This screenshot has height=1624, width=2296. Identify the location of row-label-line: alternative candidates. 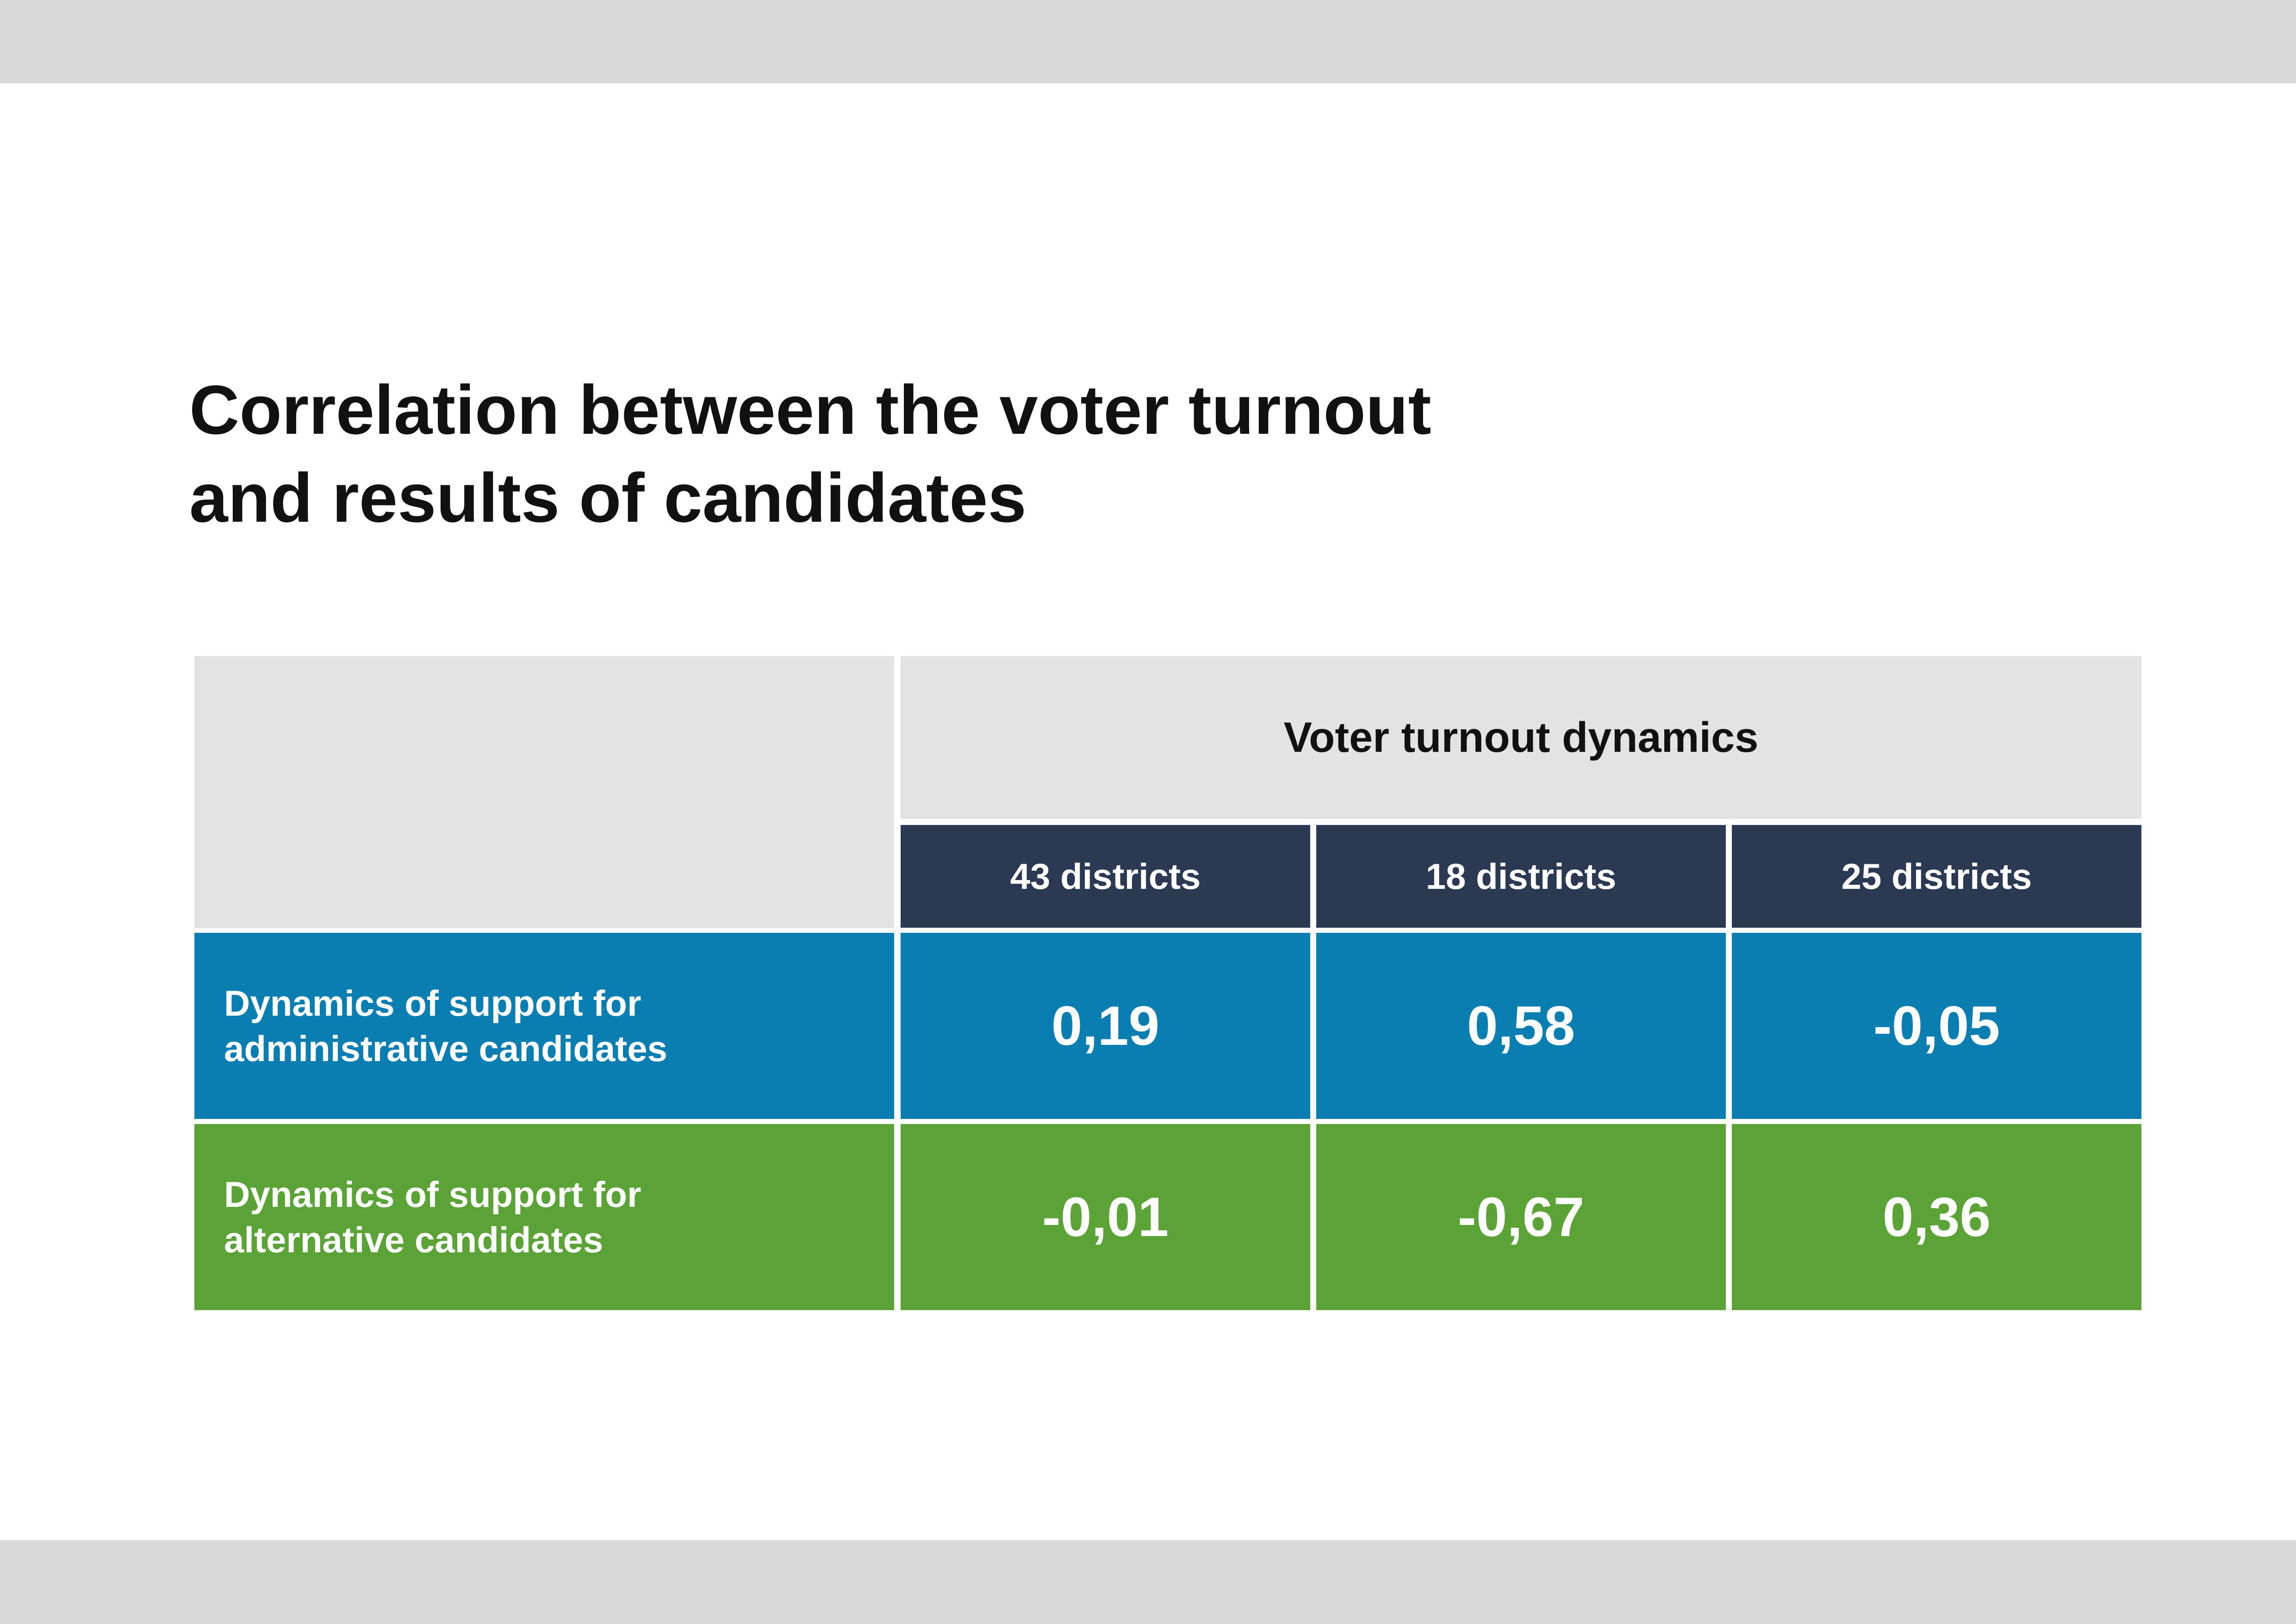
(414, 1239).